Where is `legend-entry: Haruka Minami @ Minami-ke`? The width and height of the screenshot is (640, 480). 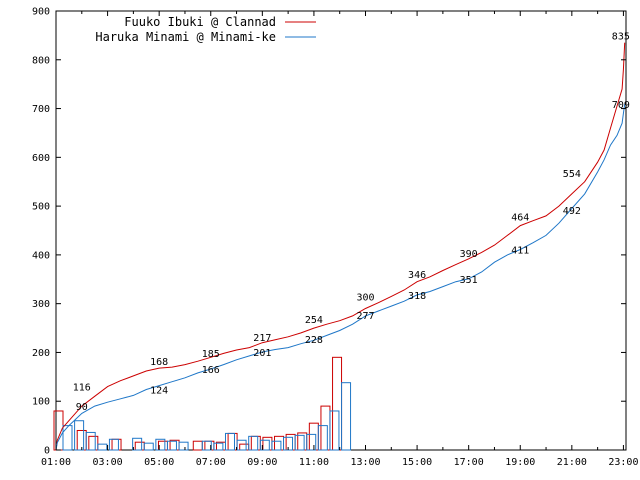 legend-entry: Haruka Minami @ Minami-ke is located at coordinates (185, 37).